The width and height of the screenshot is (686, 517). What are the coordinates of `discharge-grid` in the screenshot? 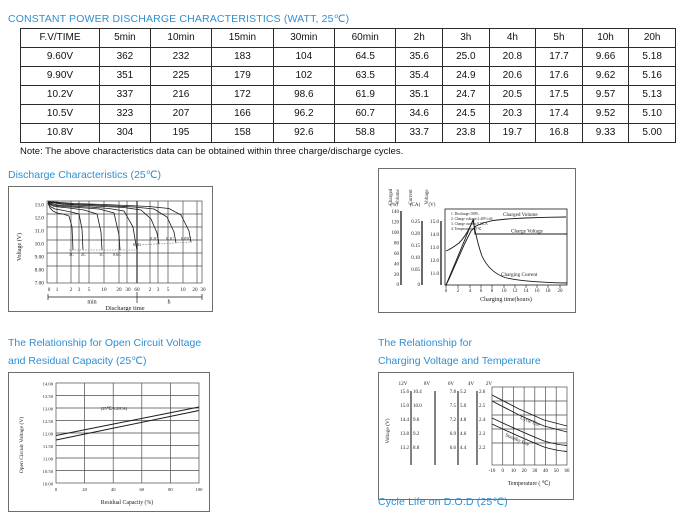 It's located at (124, 242).